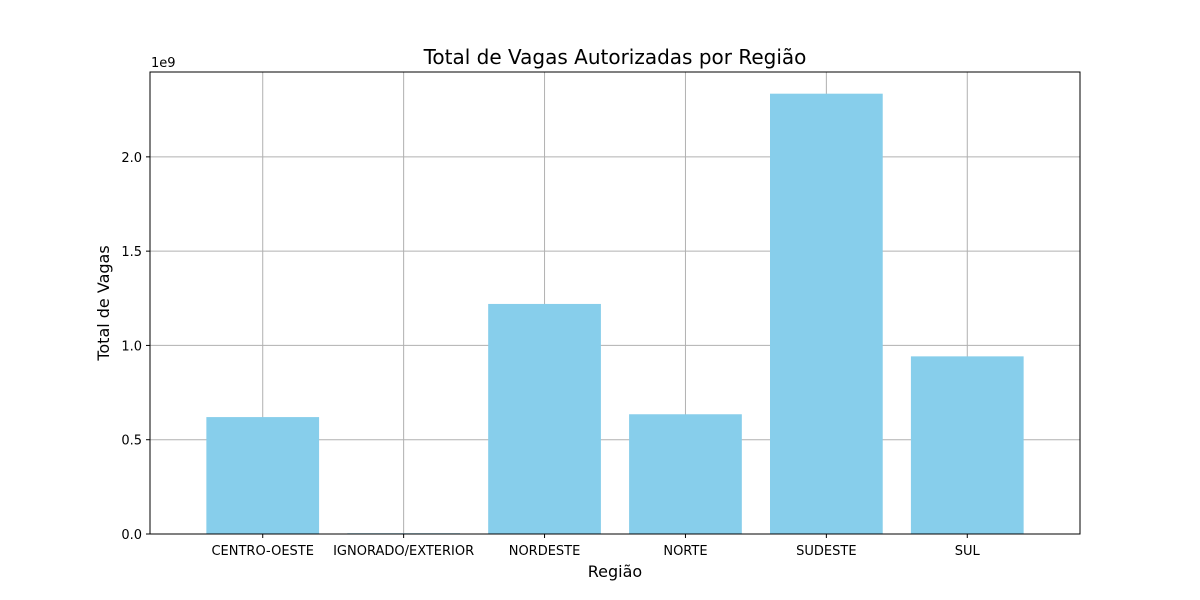  What do you see at coordinates (163, 63) in the screenshot?
I see `y-offset-label: 1e9` at bounding box center [163, 63].